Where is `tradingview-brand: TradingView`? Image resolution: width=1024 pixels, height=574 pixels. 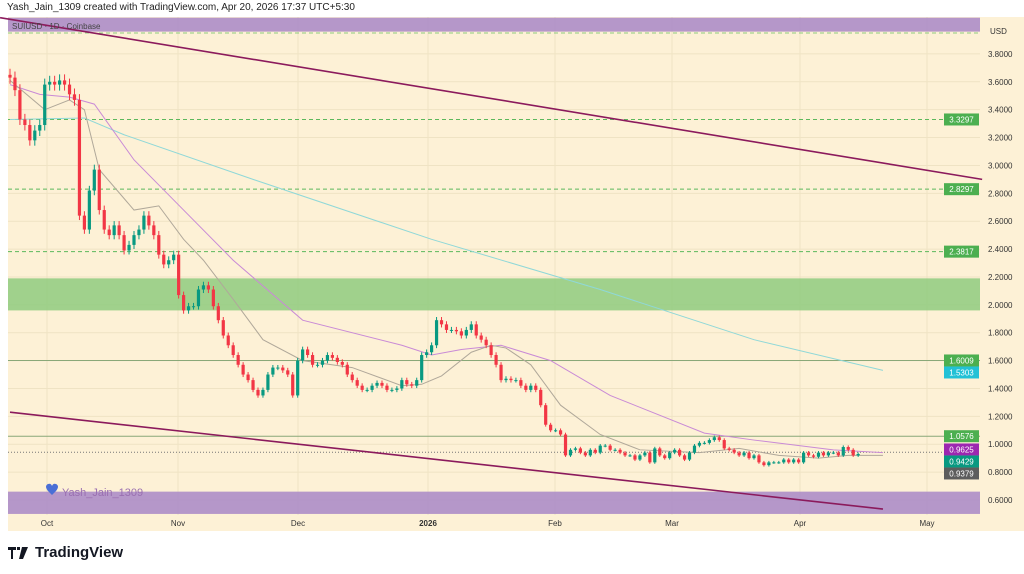
tradingview-brand: TradingView is located at coordinates (79, 552).